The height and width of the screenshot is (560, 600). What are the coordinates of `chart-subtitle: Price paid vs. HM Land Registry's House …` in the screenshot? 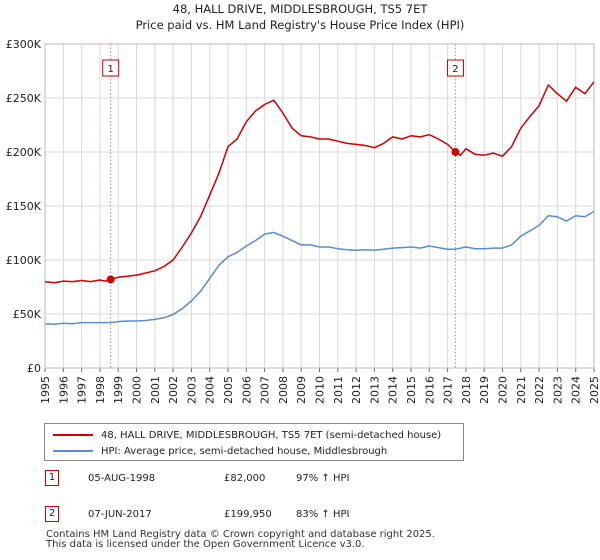 It's located at (300, 25).